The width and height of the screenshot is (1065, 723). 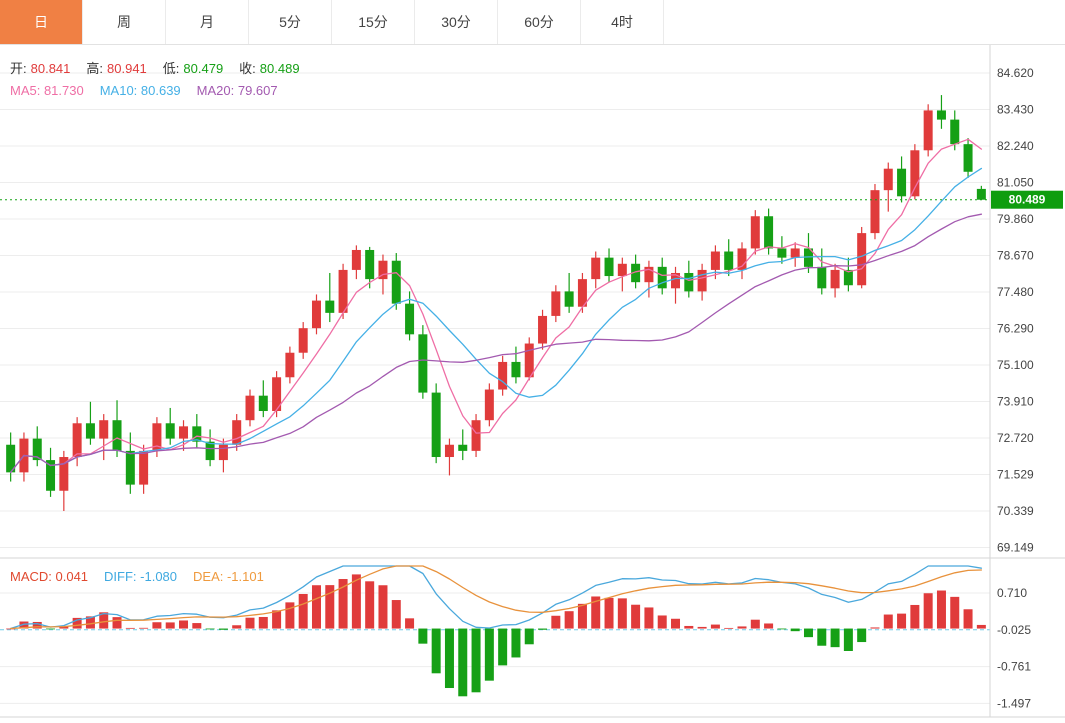 I want to click on tab-30min: 30分, so click(x=456, y=22).